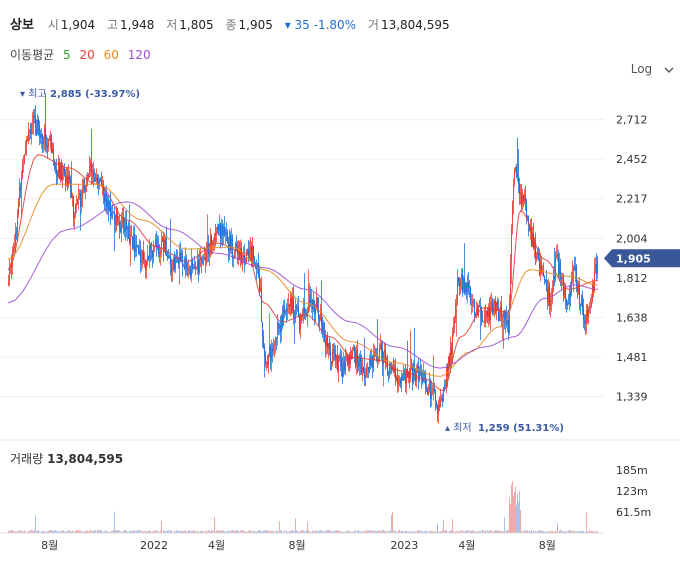  I want to click on volume-panel-label: 거래량 13,804,595, so click(66, 458).